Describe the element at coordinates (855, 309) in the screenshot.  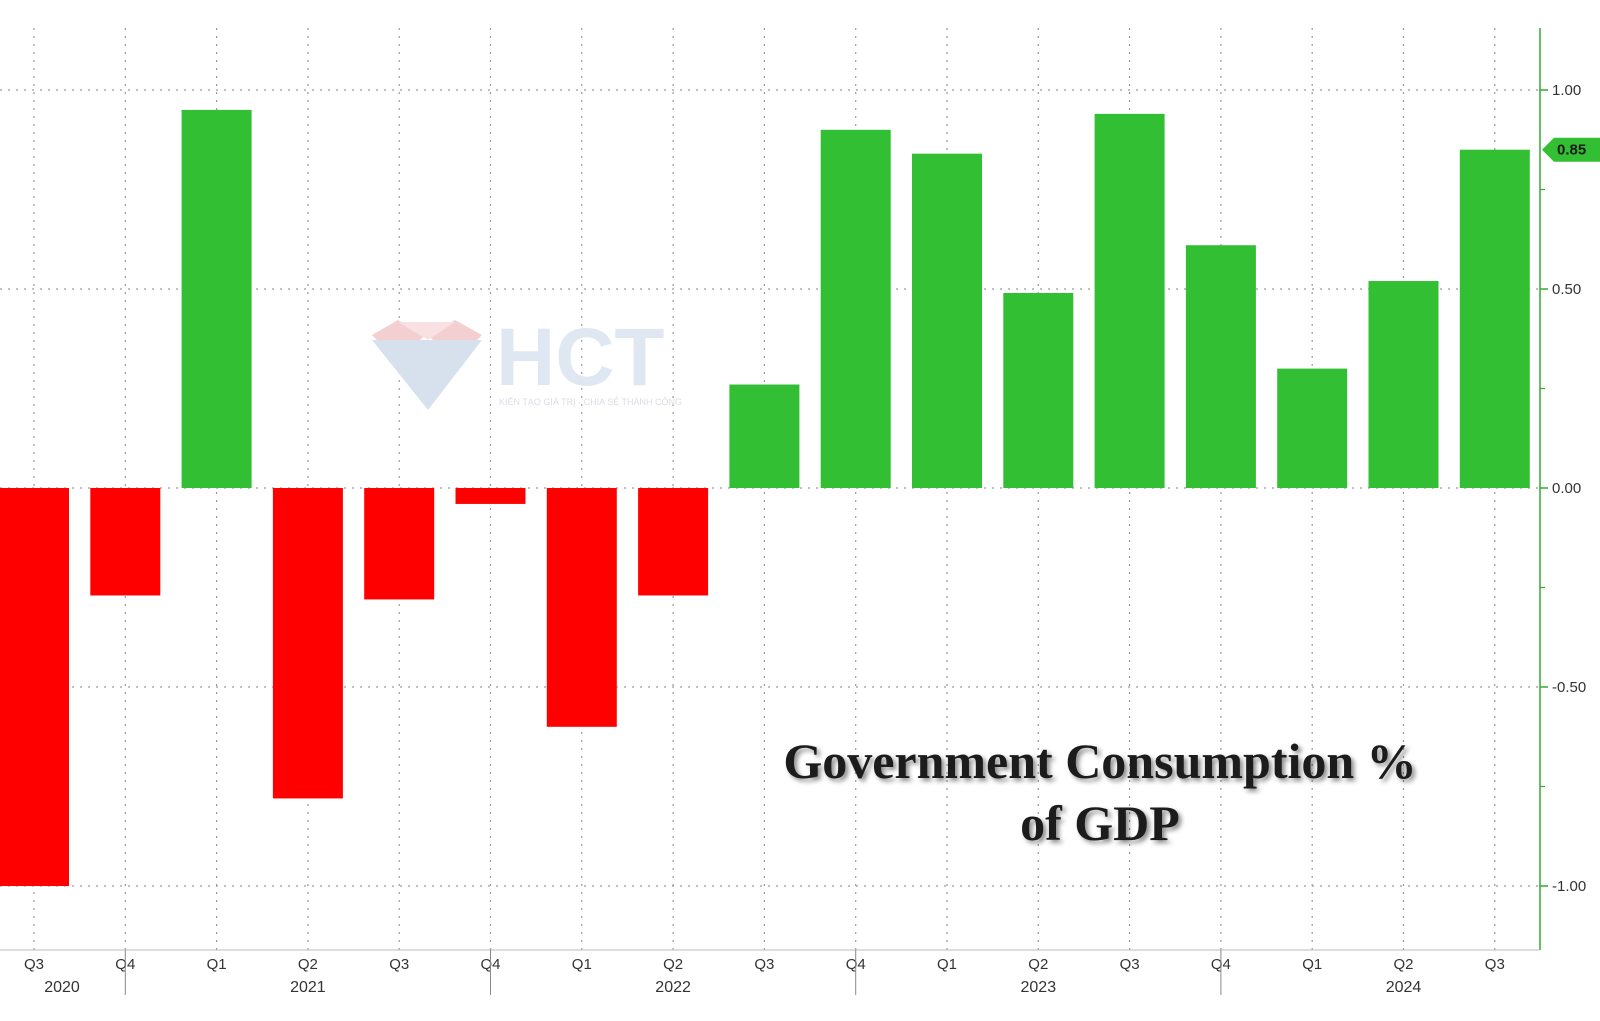
I see `bar-2022-q4` at that location.